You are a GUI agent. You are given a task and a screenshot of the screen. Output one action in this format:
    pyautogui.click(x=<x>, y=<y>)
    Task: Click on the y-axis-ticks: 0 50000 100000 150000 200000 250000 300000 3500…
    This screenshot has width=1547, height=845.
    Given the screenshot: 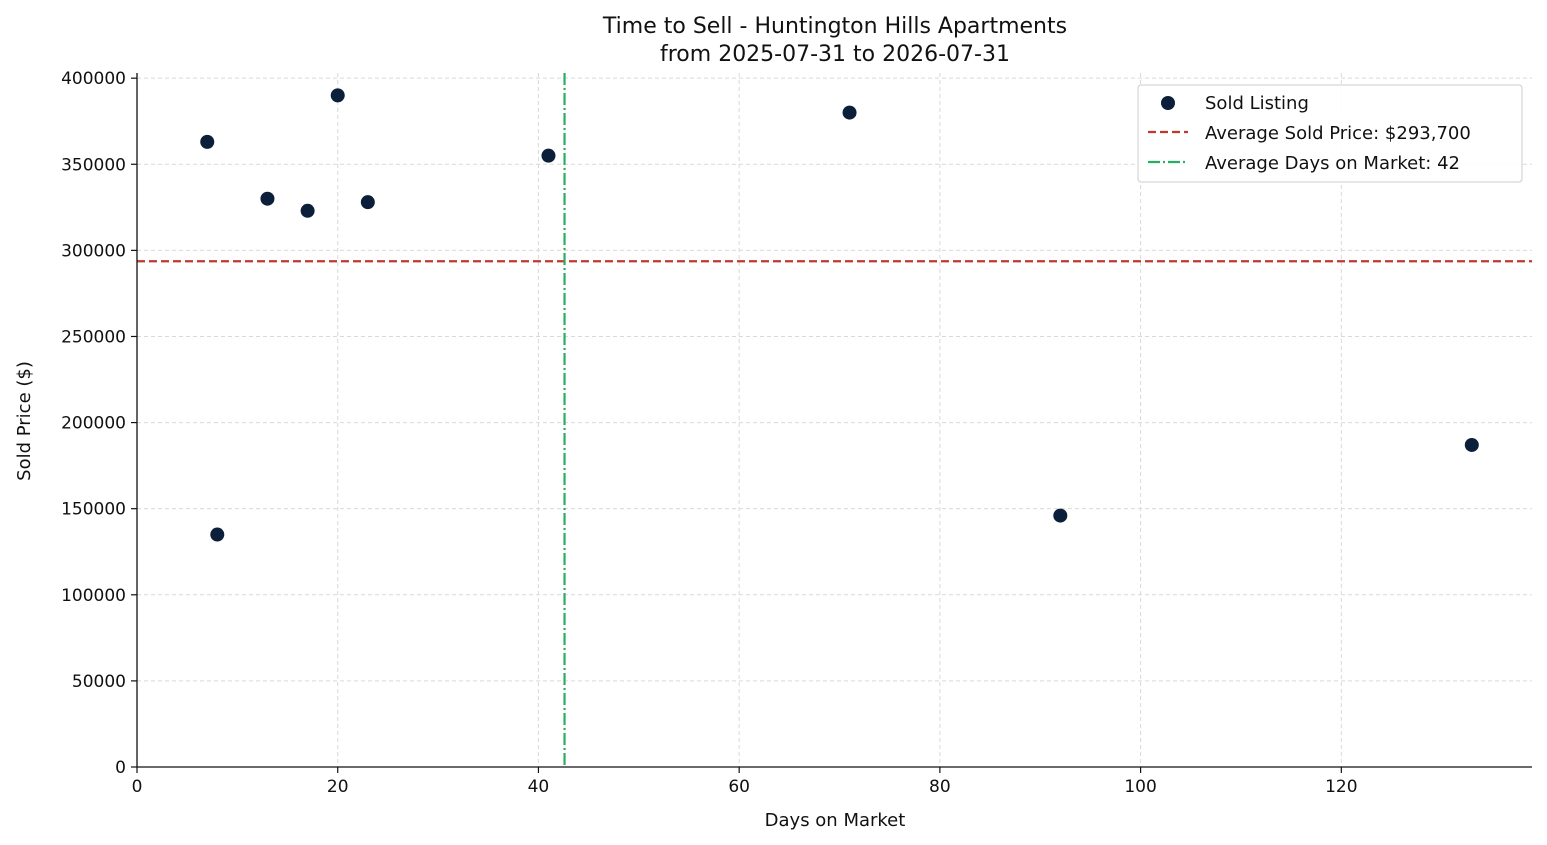 What is the action you would take?
    pyautogui.click(x=99, y=423)
    